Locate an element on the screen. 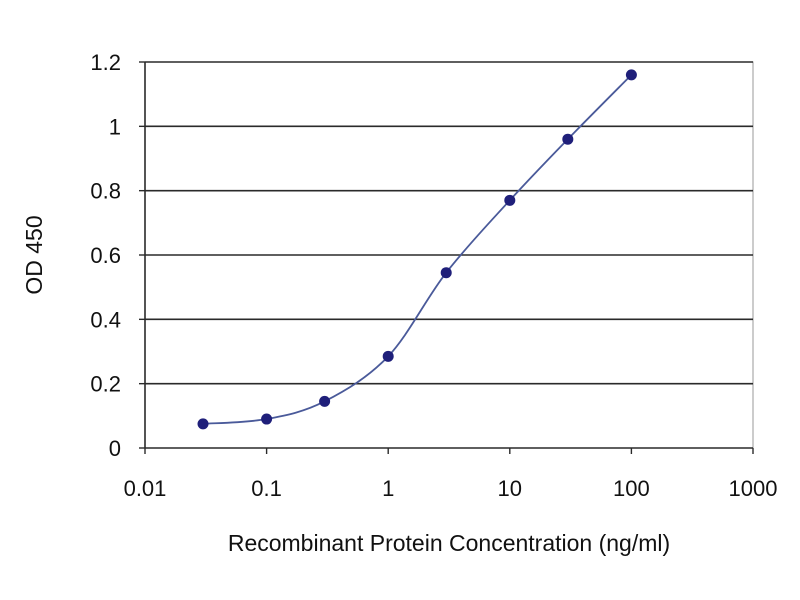 The image size is (800, 600). y-tick-label: 0.4 is located at coordinates (105, 319).